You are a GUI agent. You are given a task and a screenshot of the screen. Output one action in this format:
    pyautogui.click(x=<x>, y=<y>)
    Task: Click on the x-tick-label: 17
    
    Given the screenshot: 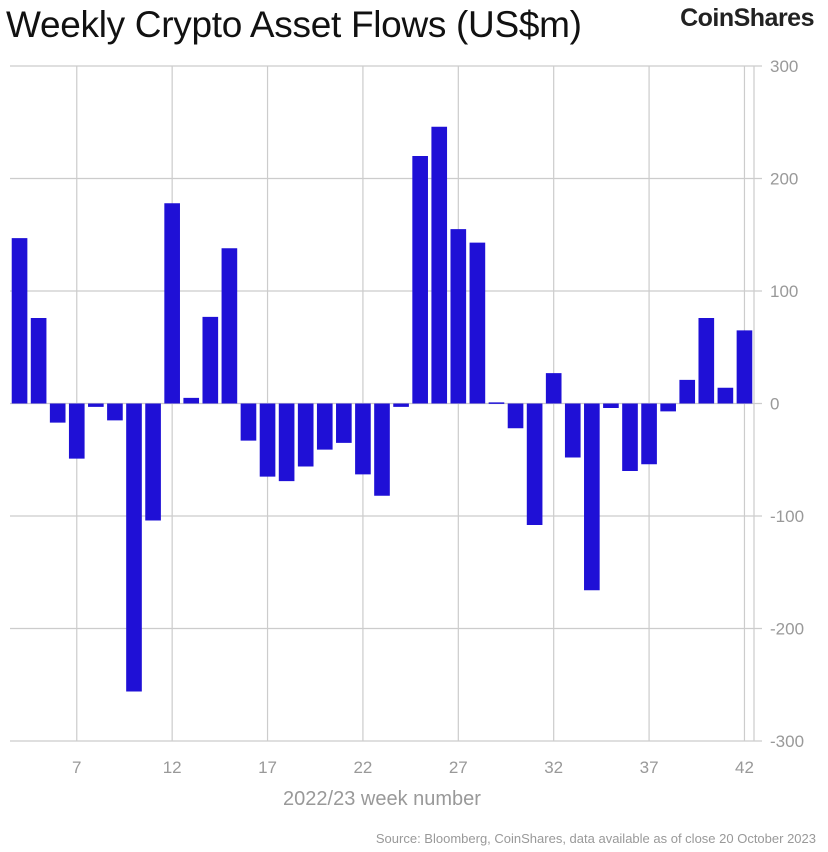 What is the action you would take?
    pyautogui.click(x=267, y=767)
    